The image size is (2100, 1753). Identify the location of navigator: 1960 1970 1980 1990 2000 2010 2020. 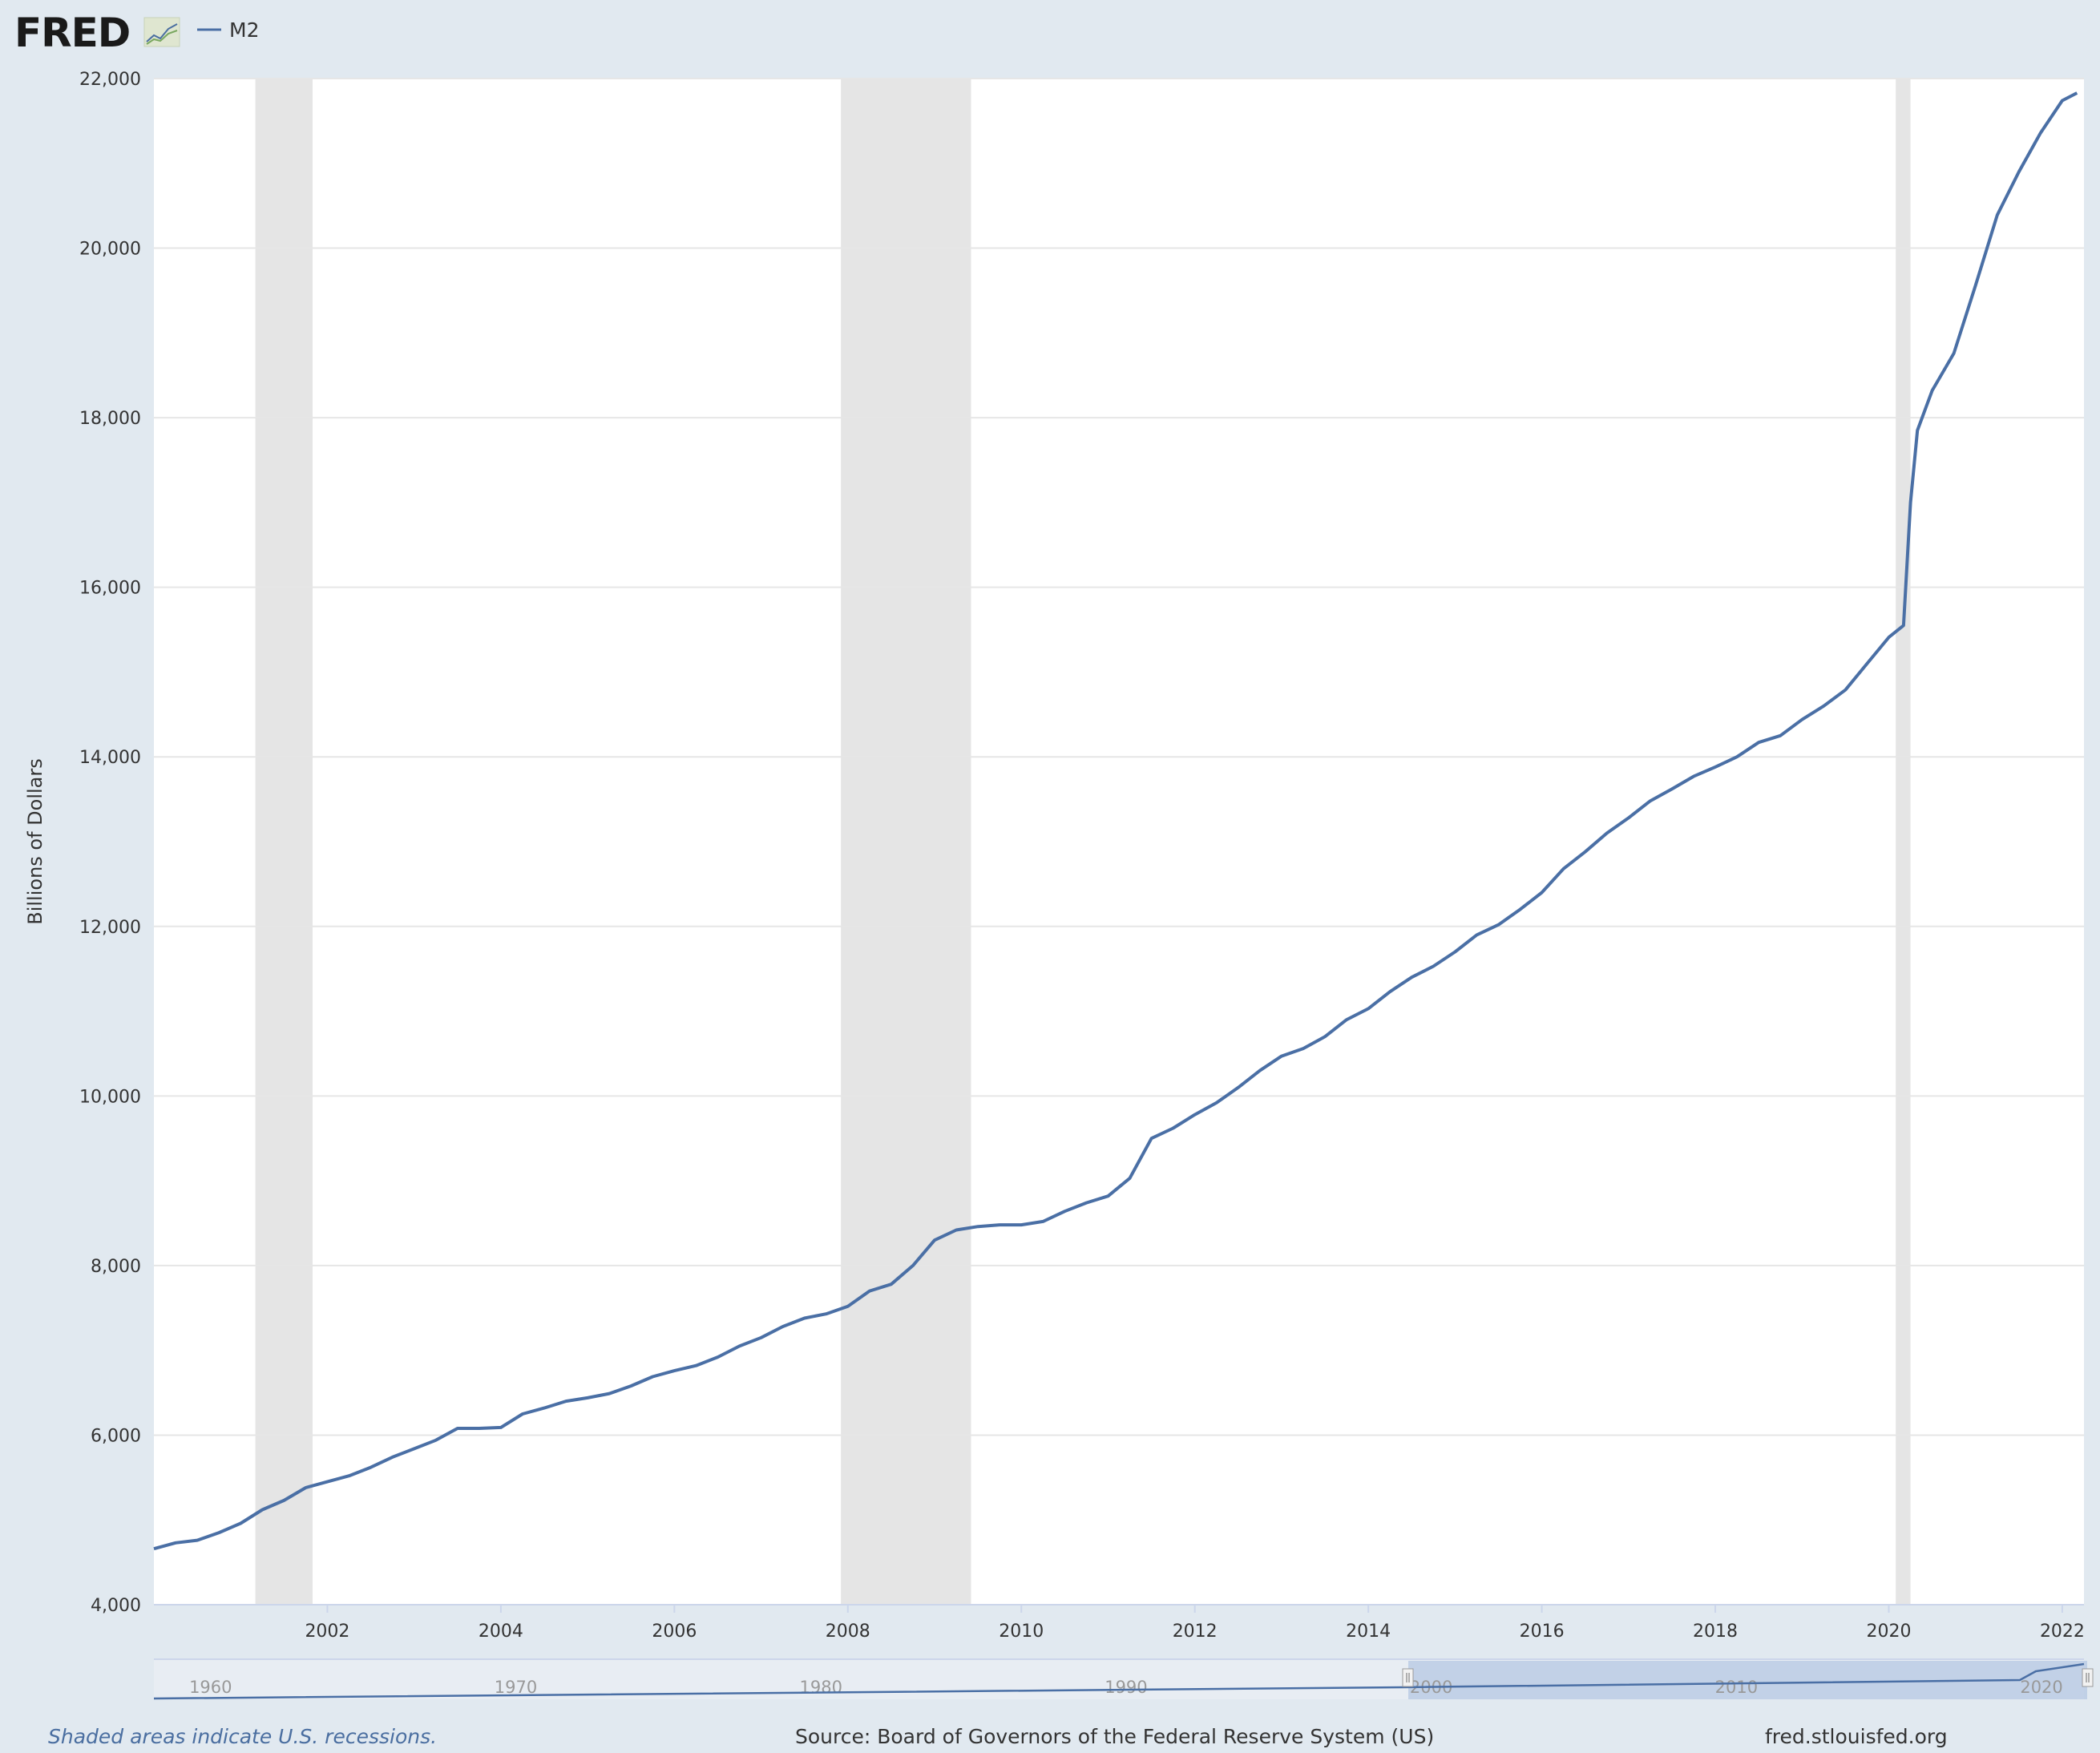
(1123, 1679).